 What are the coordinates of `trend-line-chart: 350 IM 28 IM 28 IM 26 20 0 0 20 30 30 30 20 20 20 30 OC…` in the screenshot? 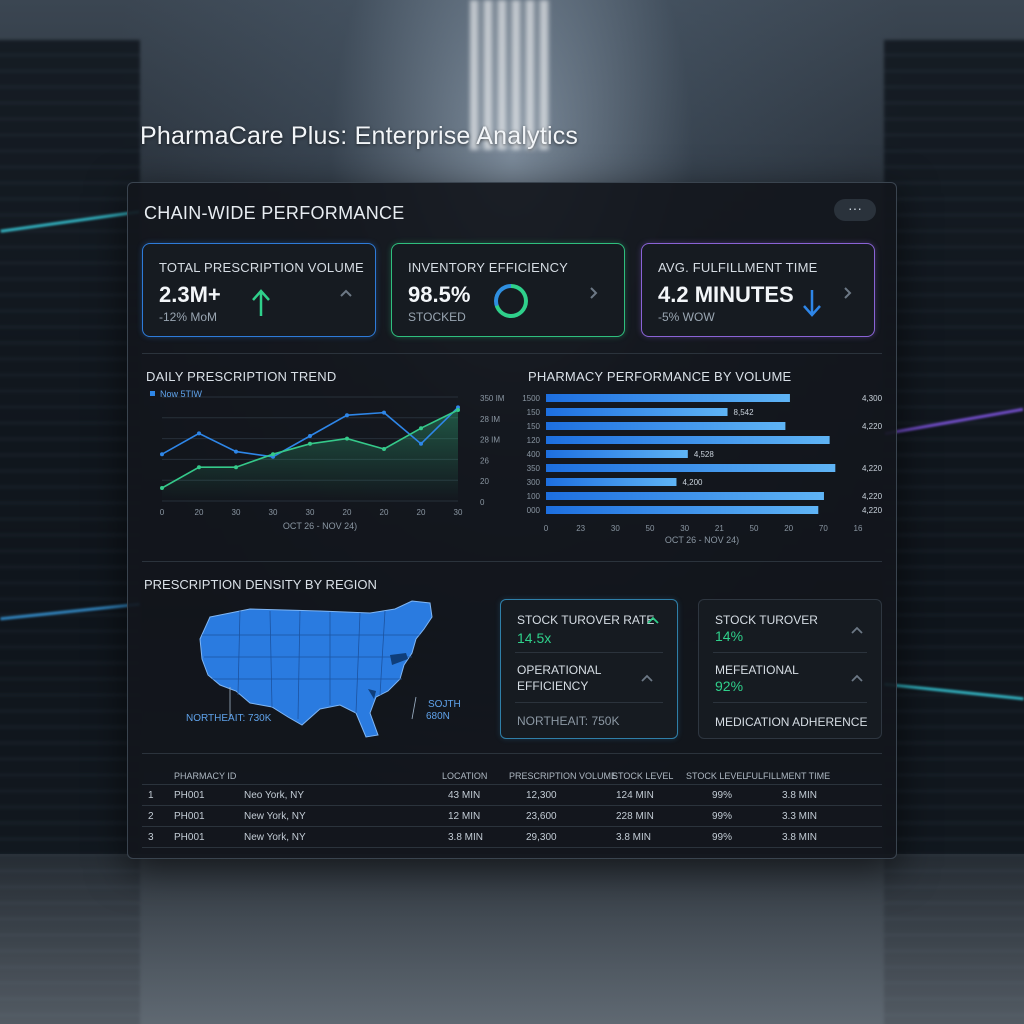 It's located at (327, 460).